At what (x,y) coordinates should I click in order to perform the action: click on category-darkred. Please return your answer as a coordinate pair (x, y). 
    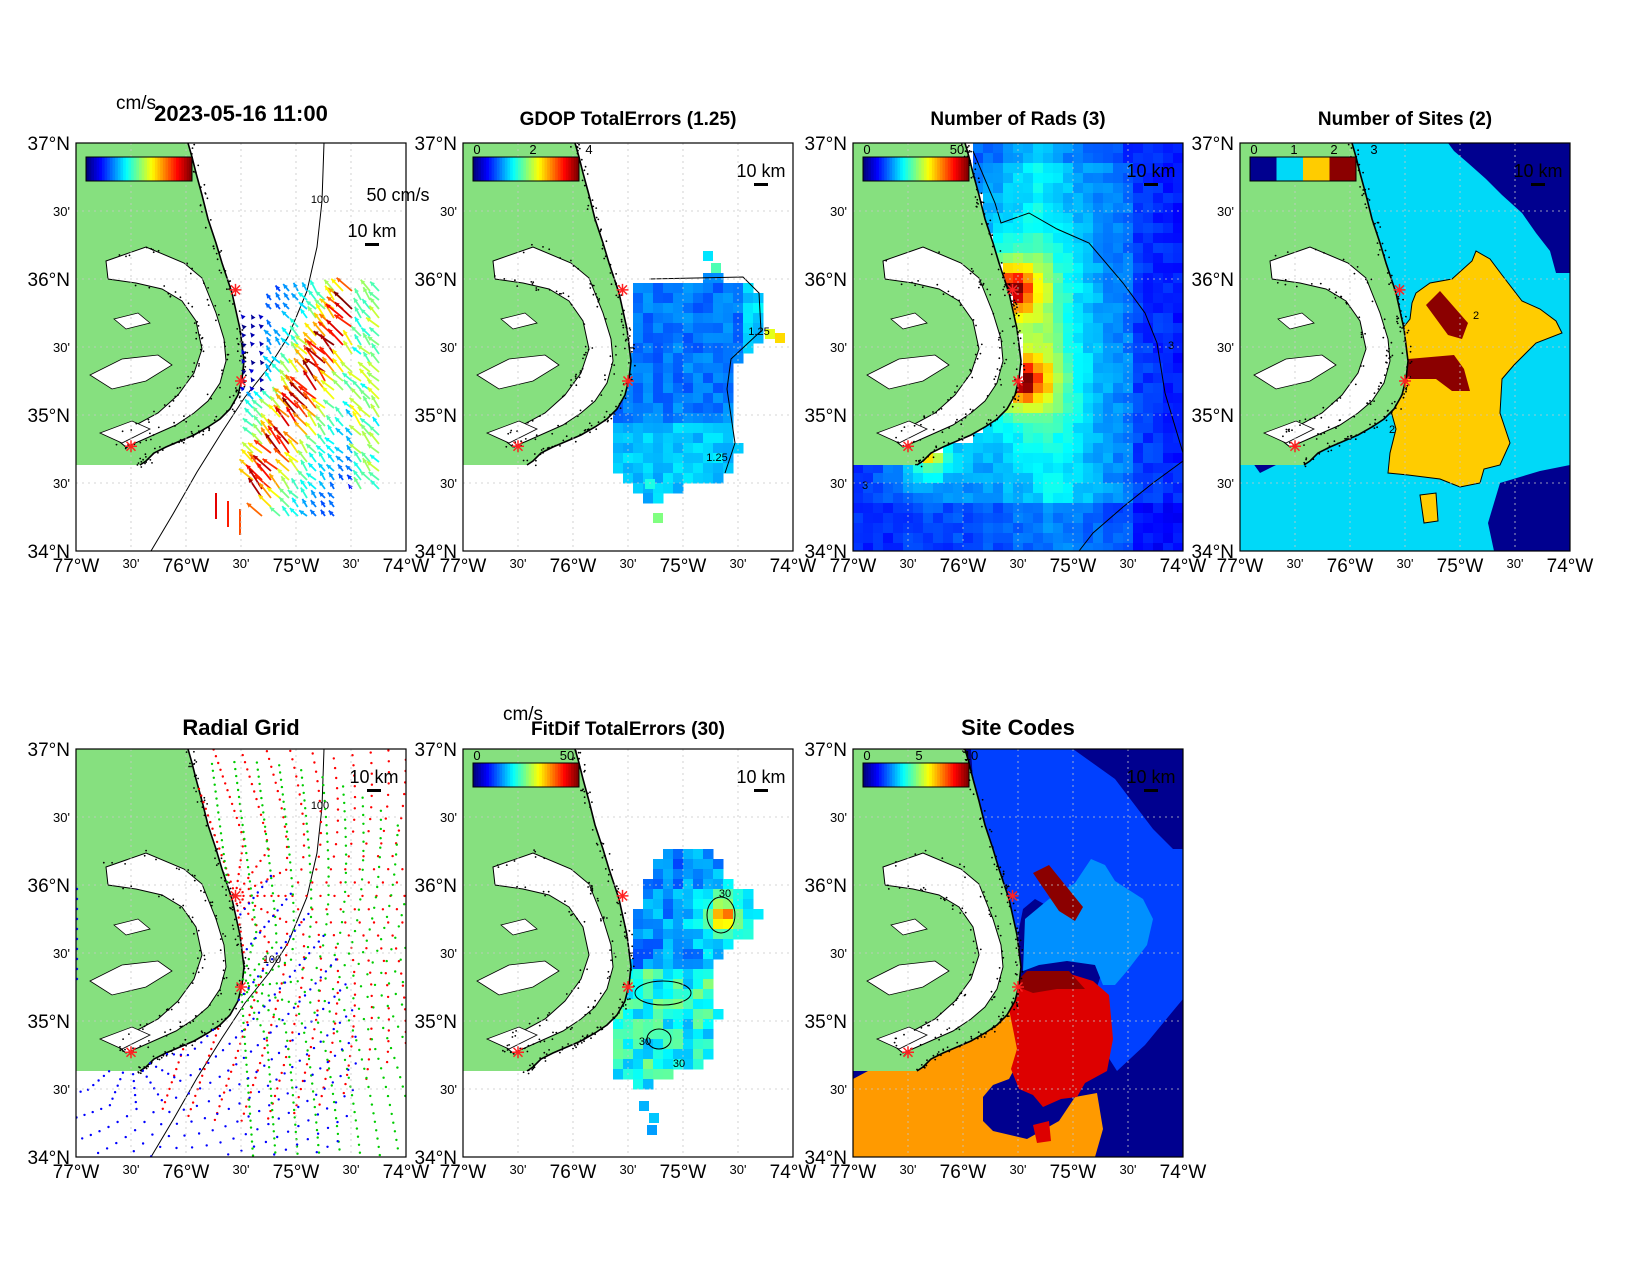
    Looking at the image, I should click on (1436, 373).